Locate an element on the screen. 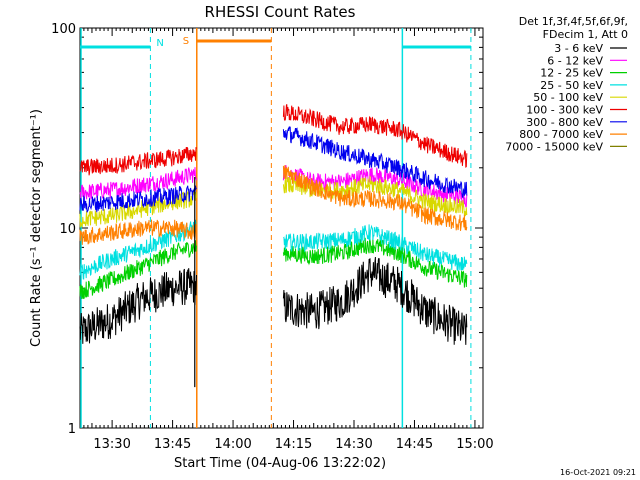 The height and width of the screenshot is (480, 640). x-tick-label: 14:15 is located at coordinates (293, 444).